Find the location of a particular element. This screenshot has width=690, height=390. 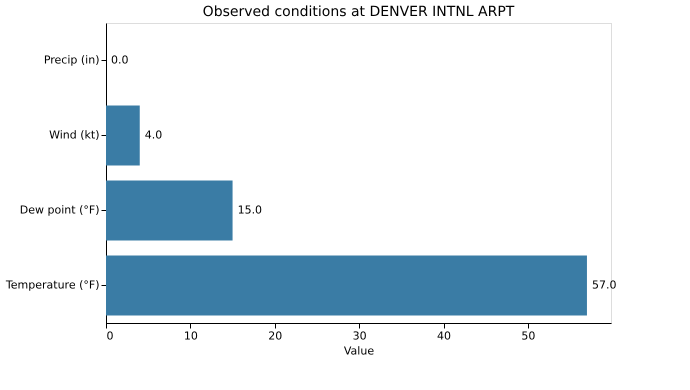

data-label: 15.0 is located at coordinates (250, 210).